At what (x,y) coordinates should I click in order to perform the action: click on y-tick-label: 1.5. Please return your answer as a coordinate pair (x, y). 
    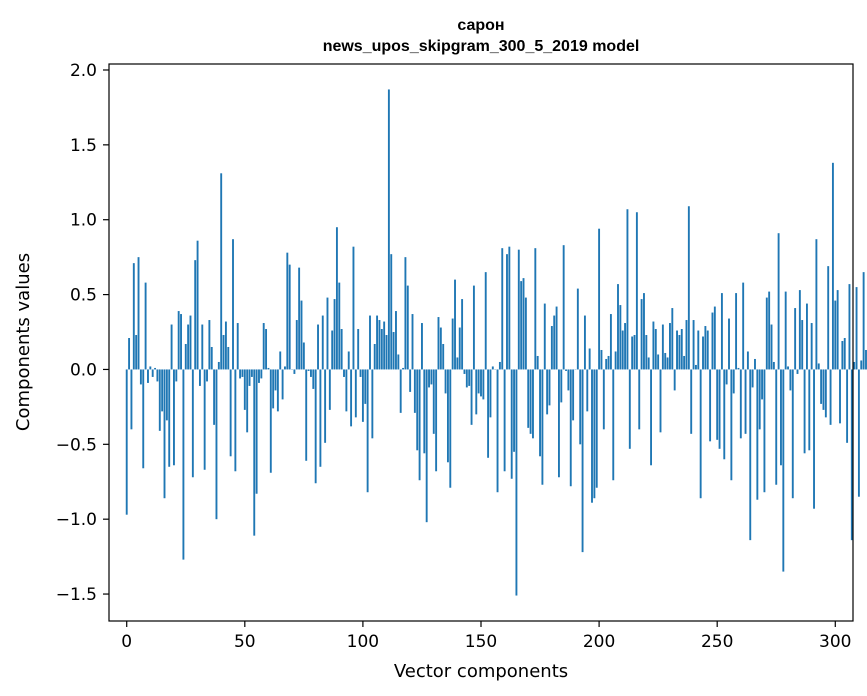
    Looking at the image, I should click on (83, 146).